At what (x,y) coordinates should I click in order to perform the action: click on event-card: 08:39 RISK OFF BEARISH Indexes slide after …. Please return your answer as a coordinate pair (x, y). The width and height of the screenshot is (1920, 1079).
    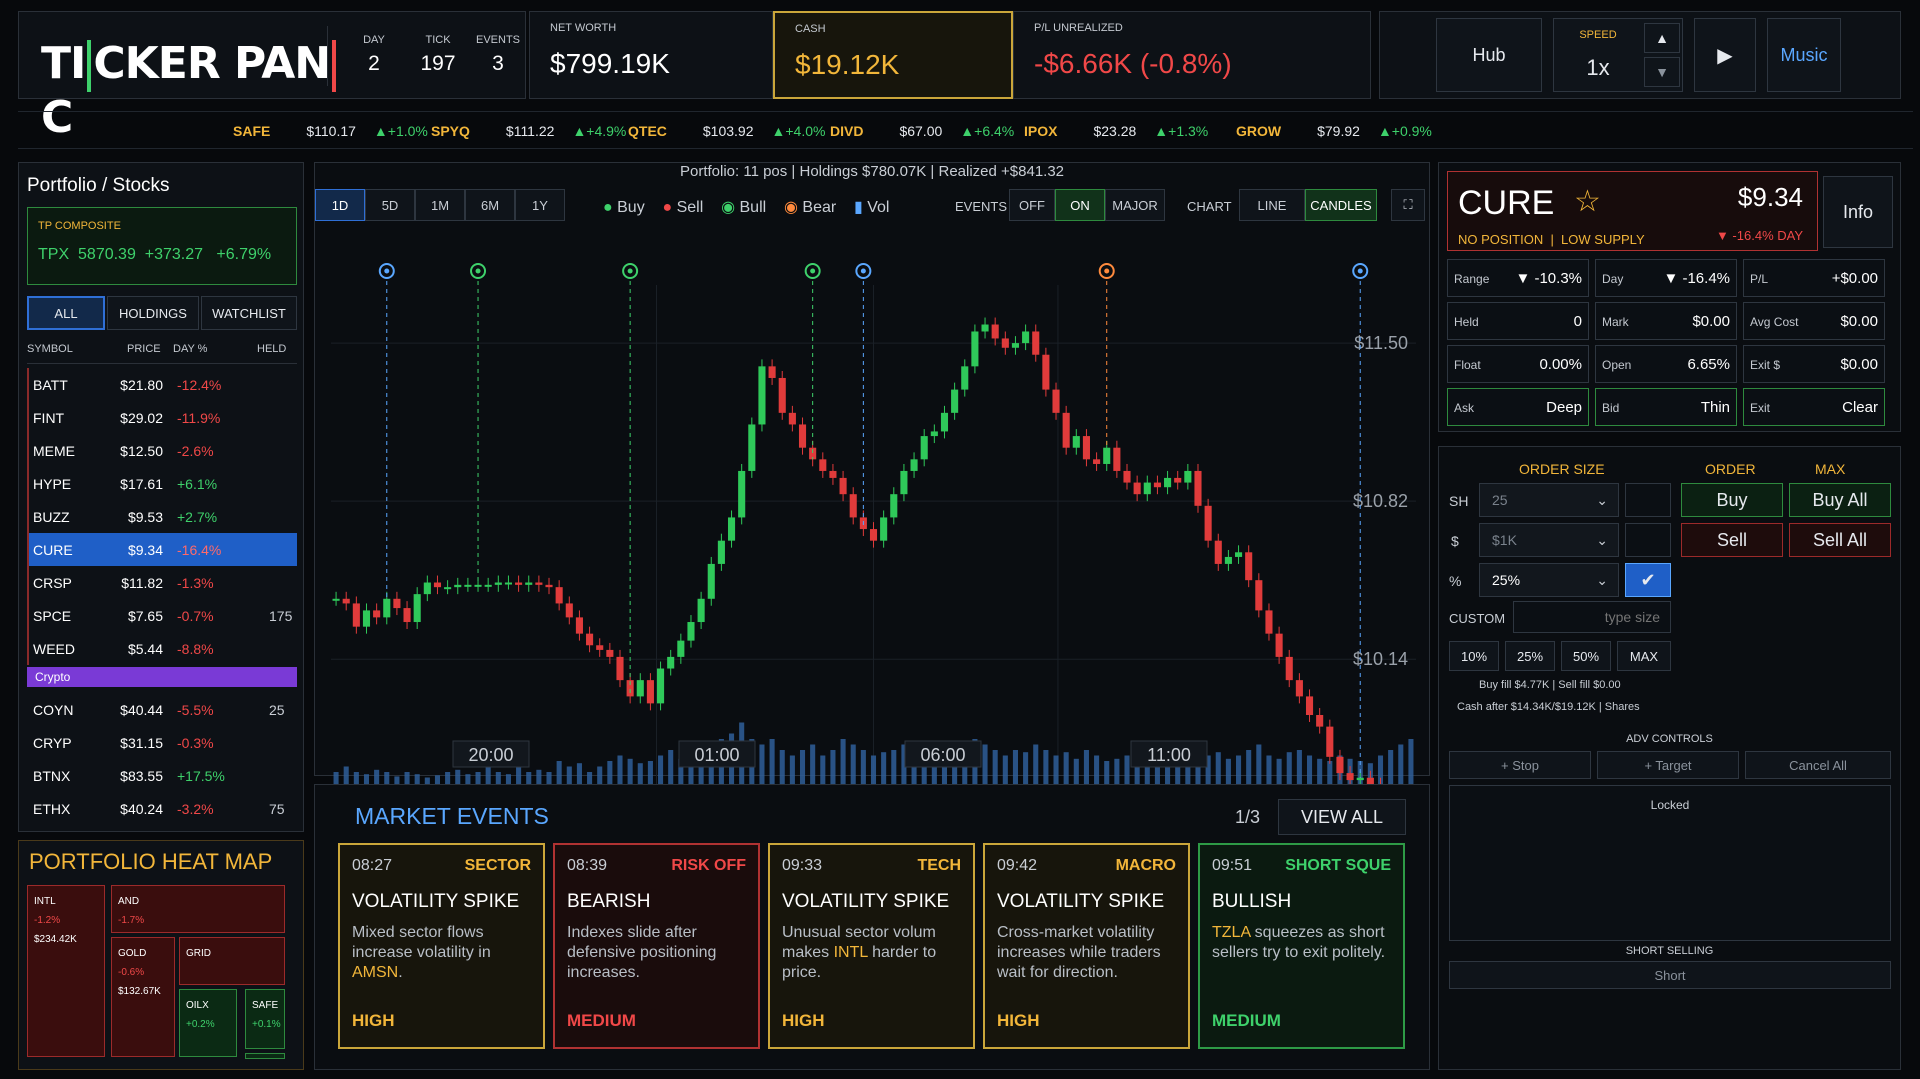
    Looking at the image, I should click on (656, 946).